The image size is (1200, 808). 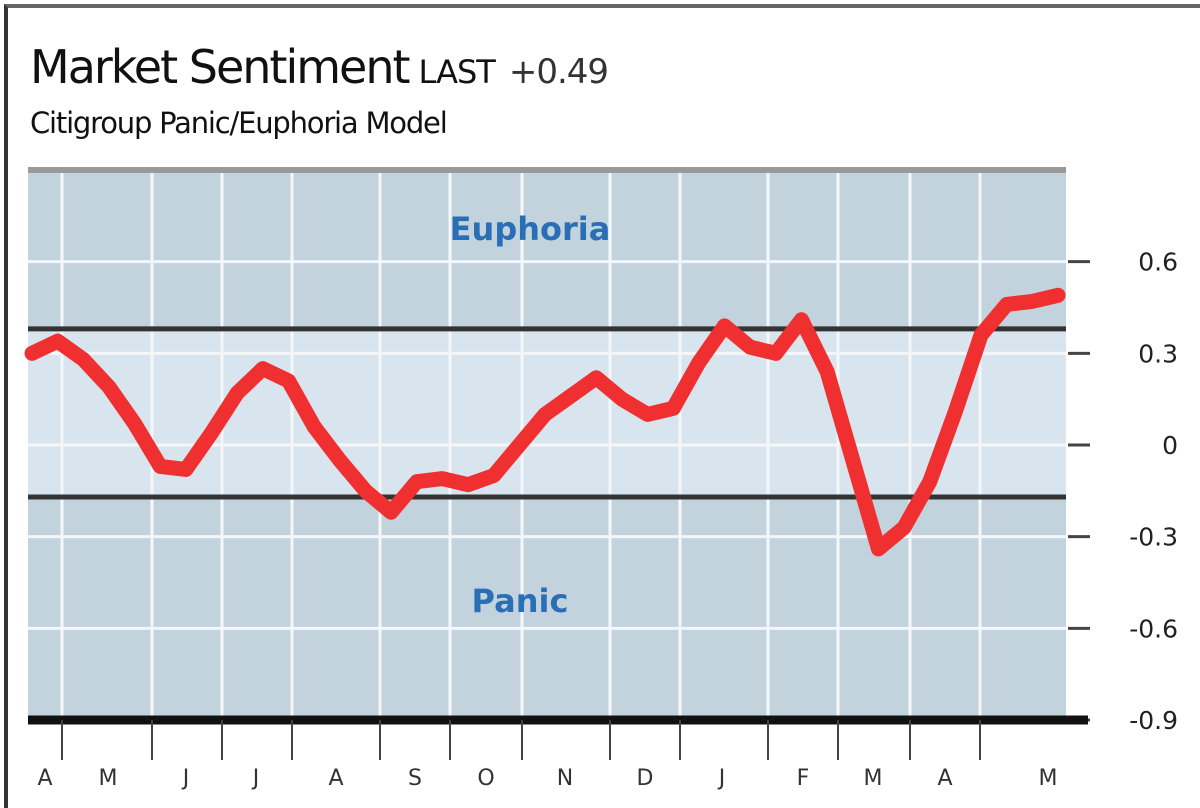 What do you see at coordinates (645, 778) in the screenshot?
I see `x-tick-label: D` at bounding box center [645, 778].